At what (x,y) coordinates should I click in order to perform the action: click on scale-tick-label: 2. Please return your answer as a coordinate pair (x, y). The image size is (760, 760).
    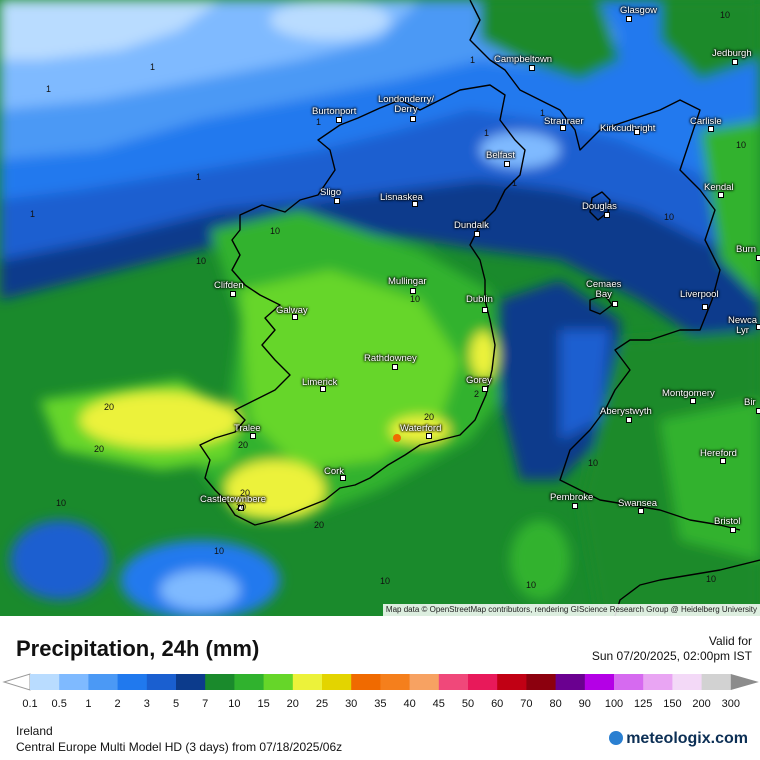
    Looking at the image, I should click on (117, 704).